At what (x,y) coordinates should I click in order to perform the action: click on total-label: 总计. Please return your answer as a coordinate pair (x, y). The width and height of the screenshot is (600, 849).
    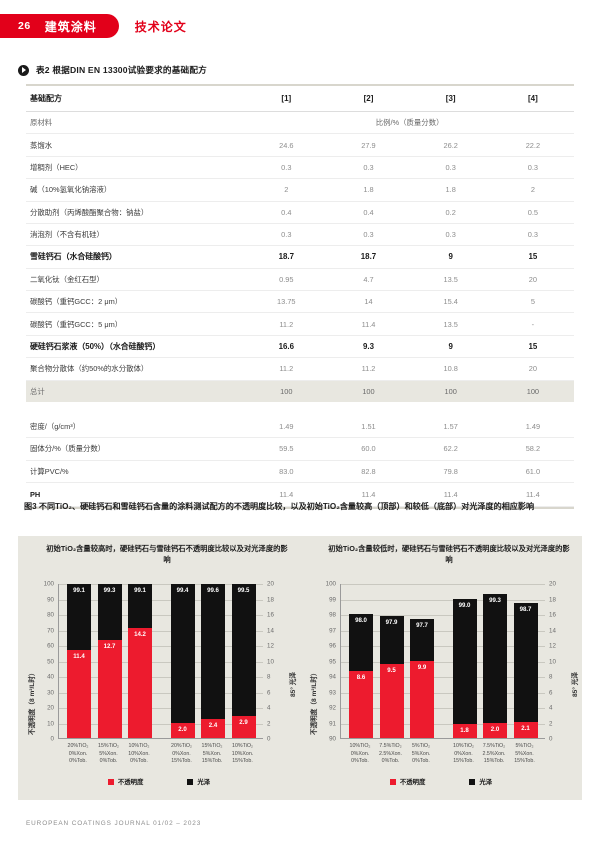
    Looking at the image, I should click on (136, 391).